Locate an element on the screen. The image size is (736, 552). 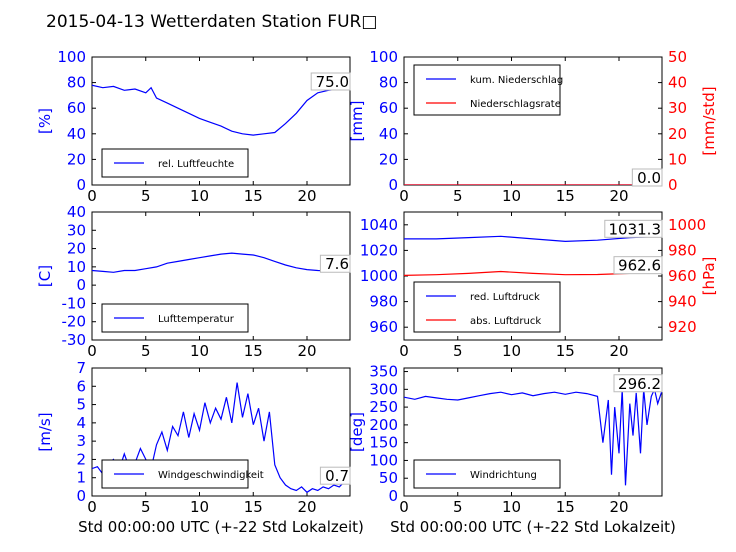
legend-entry: abs. Luftdruck is located at coordinates (505, 321).